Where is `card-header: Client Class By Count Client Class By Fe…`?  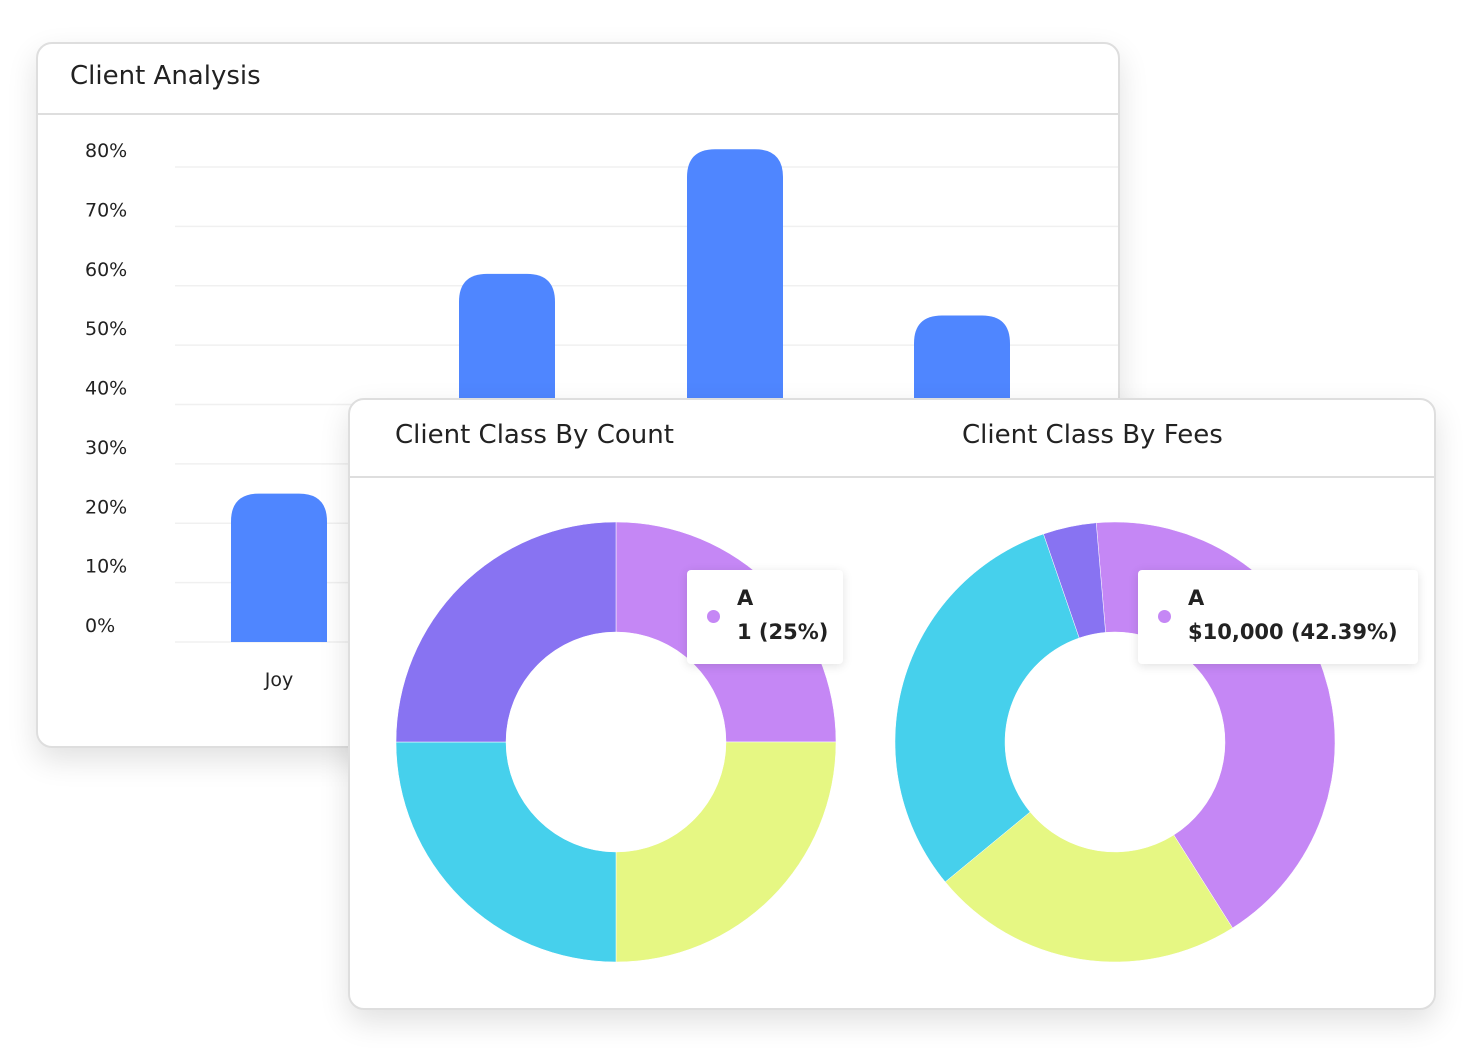 card-header: Client Class By Count Client Class By Fe… is located at coordinates (892, 439).